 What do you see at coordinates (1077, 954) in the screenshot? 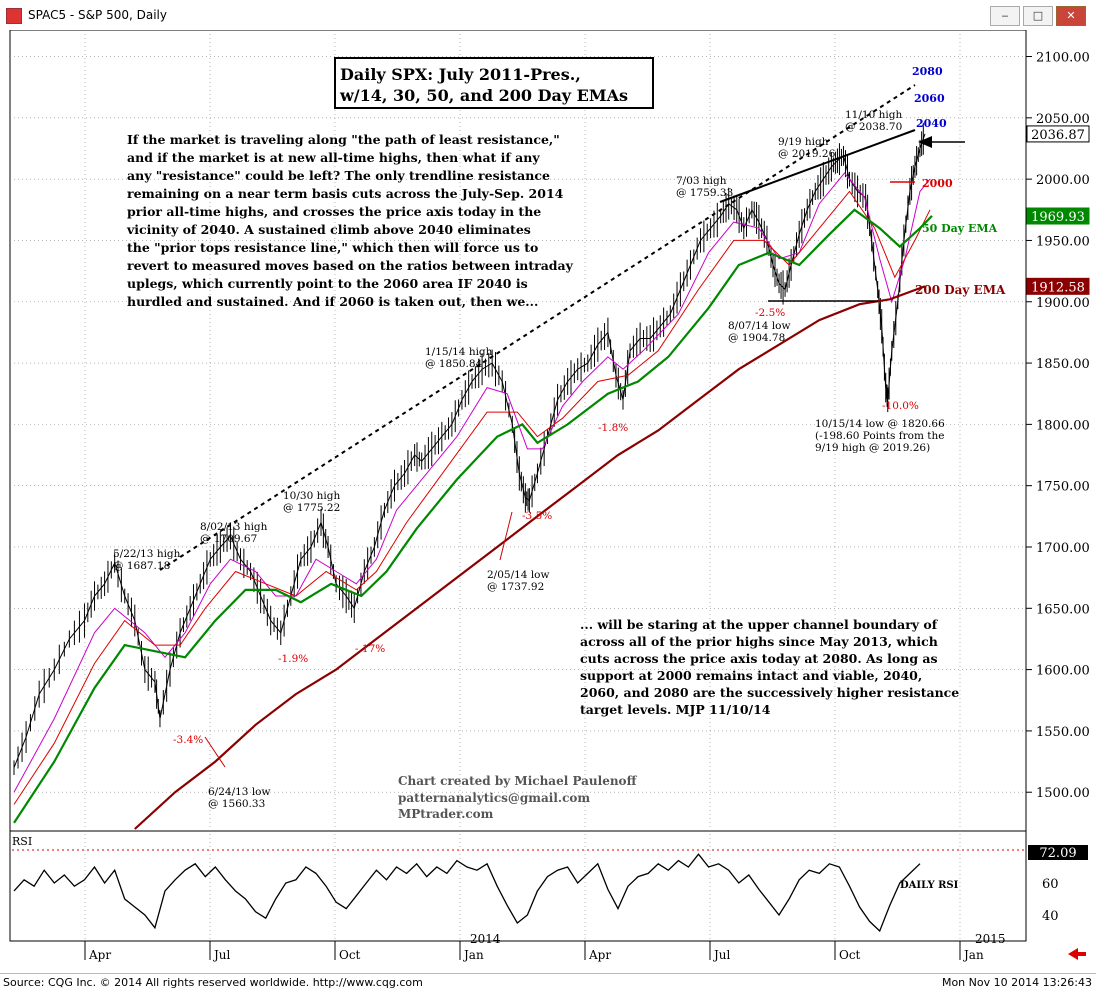
I see `scroll-right-icon` at bounding box center [1077, 954].